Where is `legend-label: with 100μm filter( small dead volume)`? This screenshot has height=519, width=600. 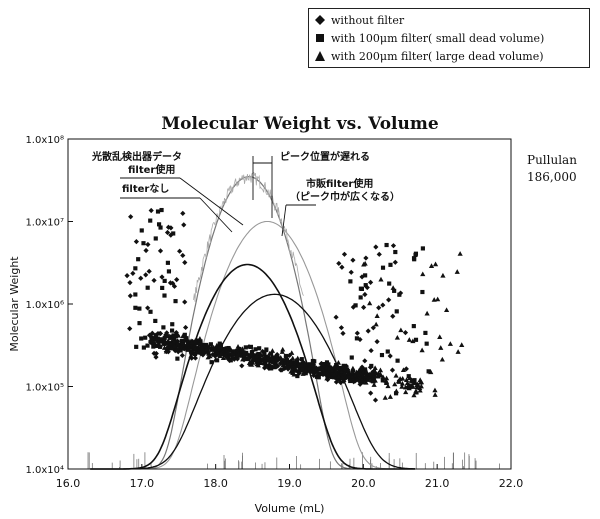
legend-label: with 100μm filter( small dead volume) is located at coordinates (438, 38).